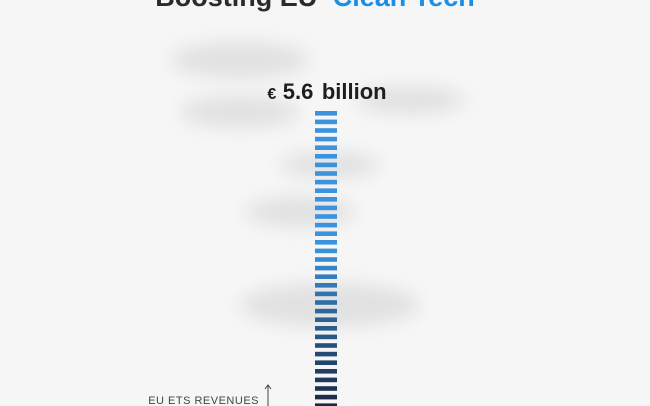 This screenshot has width=650, height=406. I want to click on title-prefix: Boosting EU, so click(236, 6).